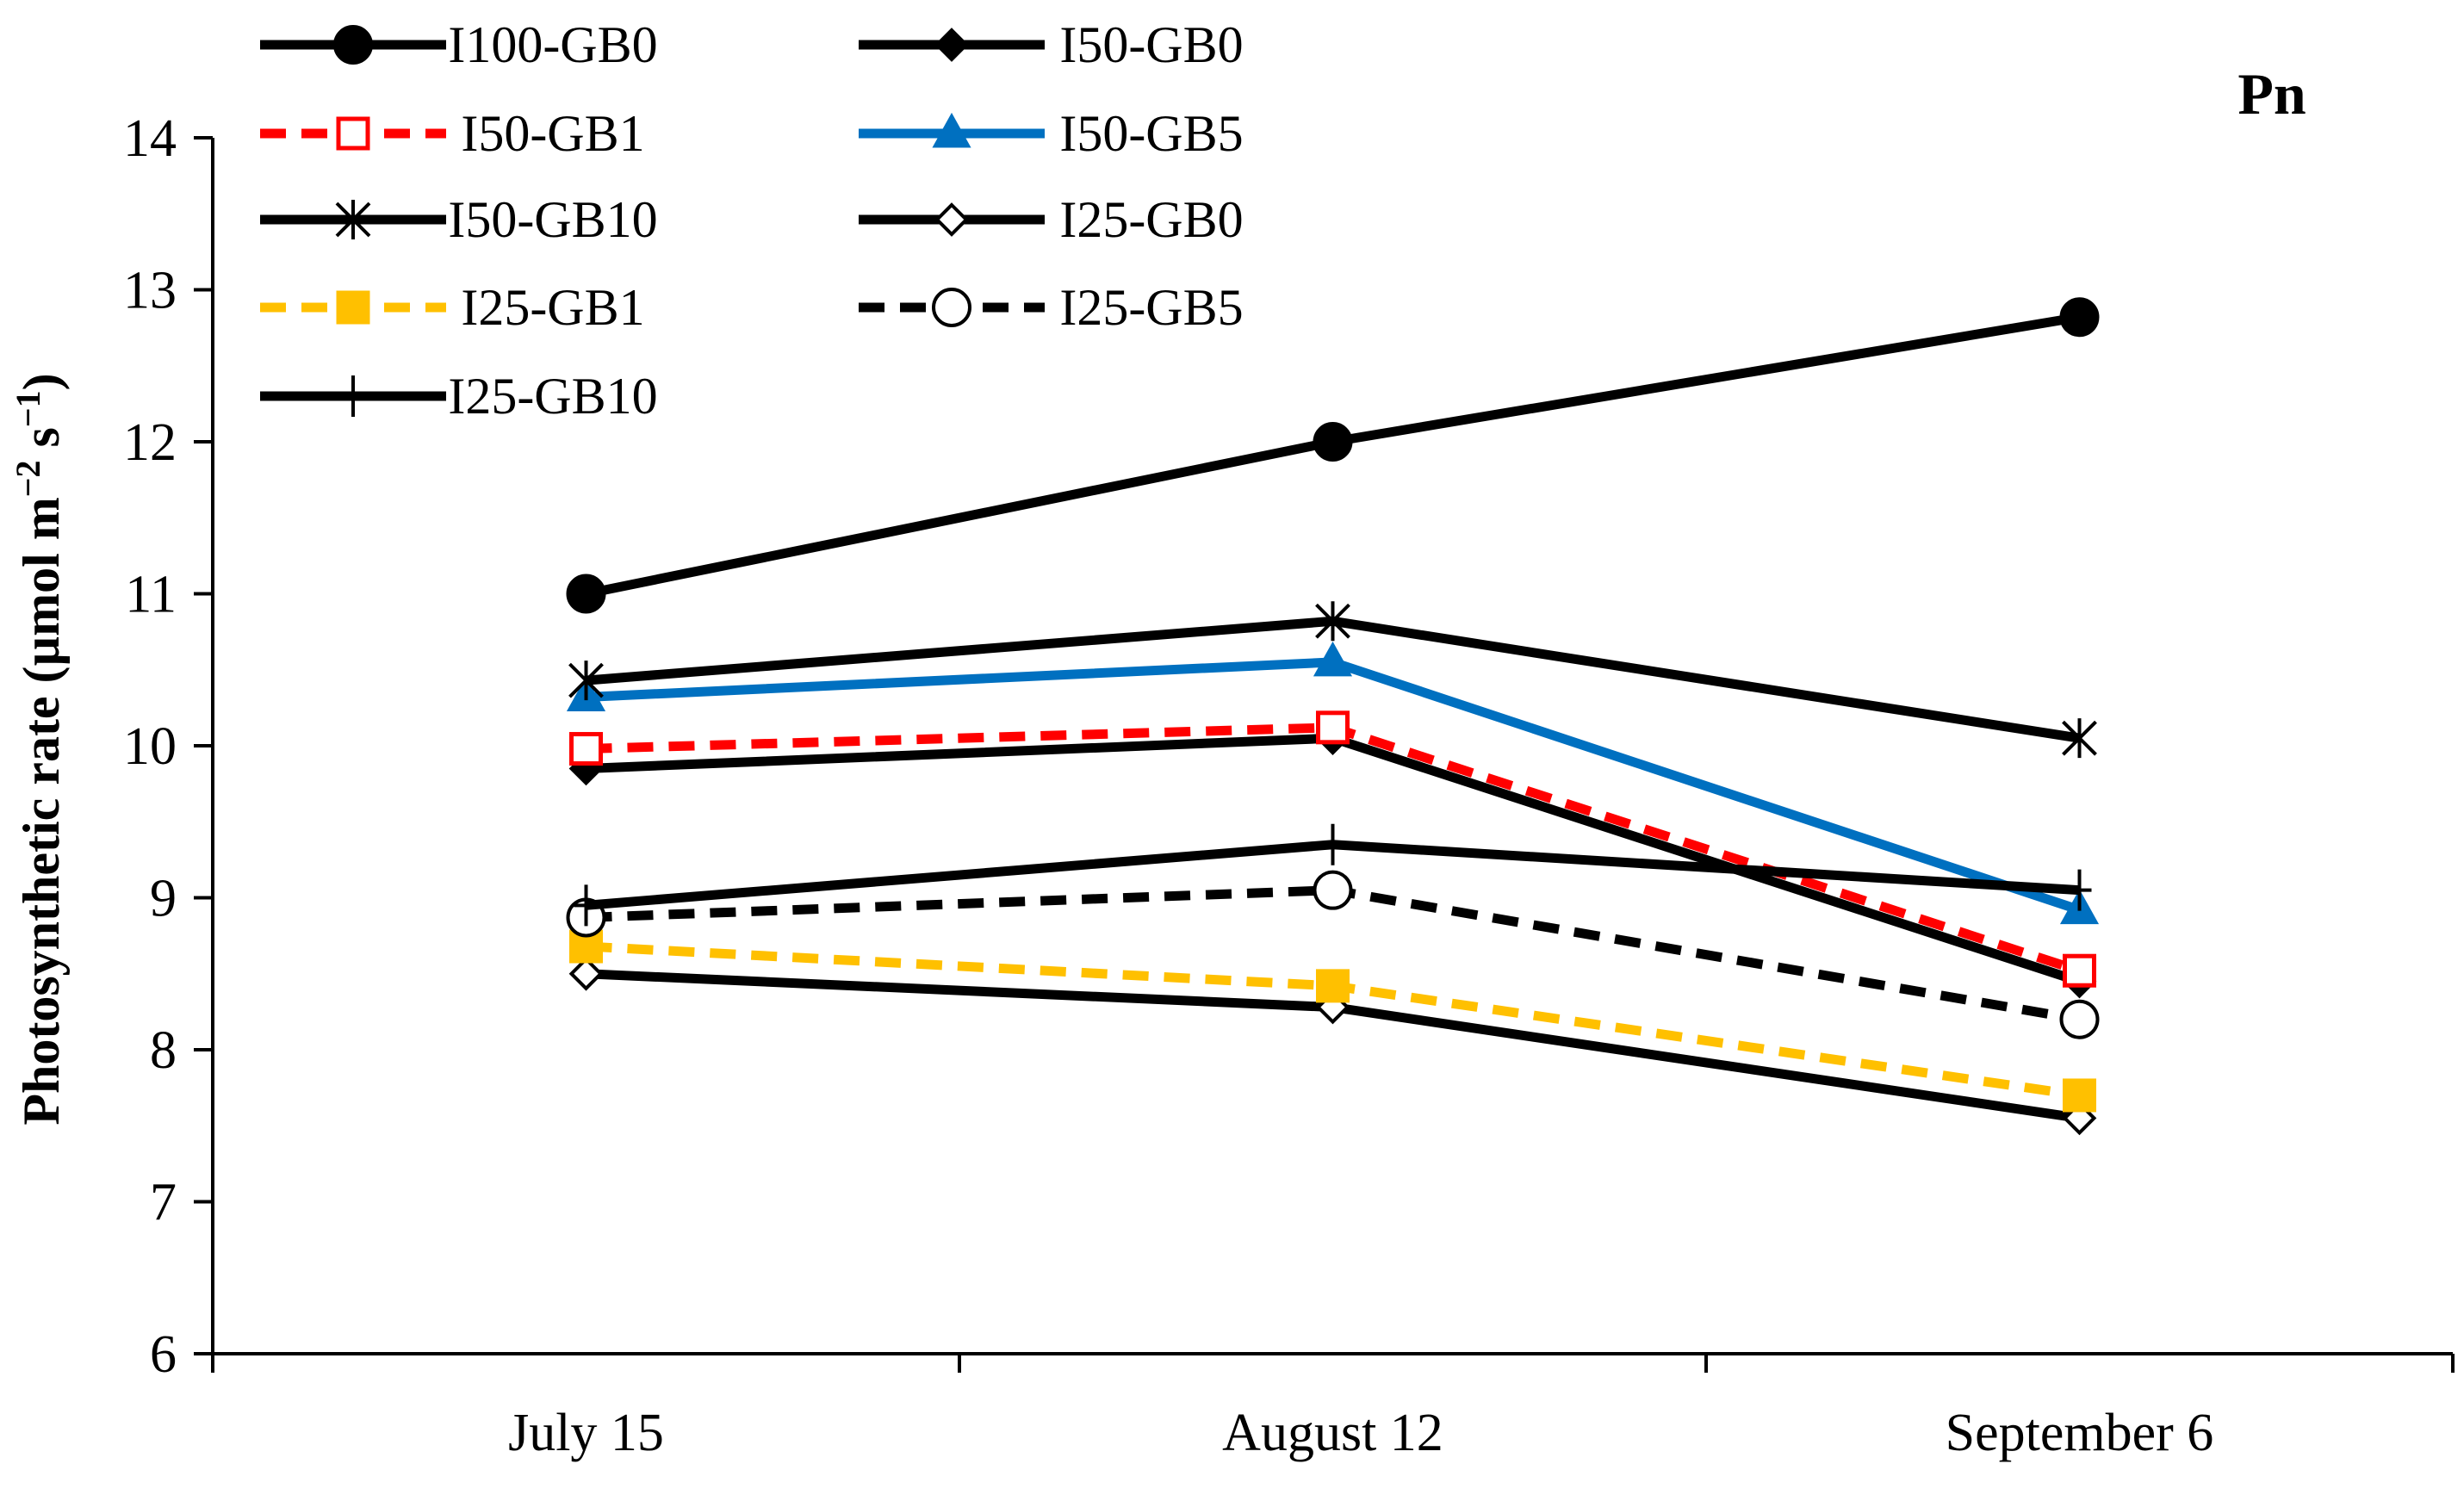 The height and width of the screenshot is (1501, 2464). I want to click on legend-label-i25-gb1: I25-GB1, so click(552, 307).